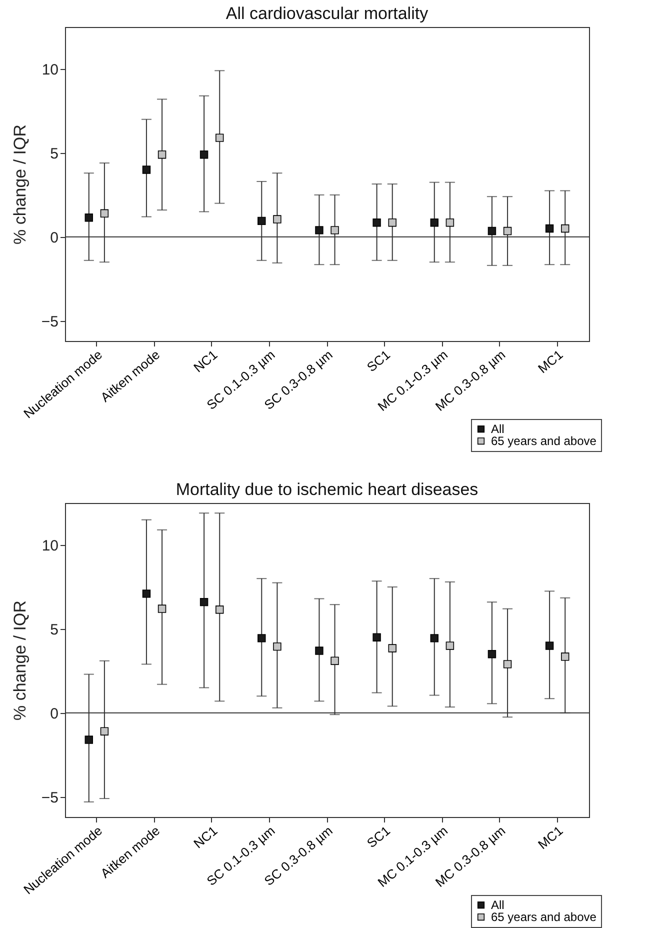  What do you see at coordinates (327, 489) in the screenshot?
I see `chart-title: Mortality due to ischemic heart diseases` at bounding box center [327, 489].